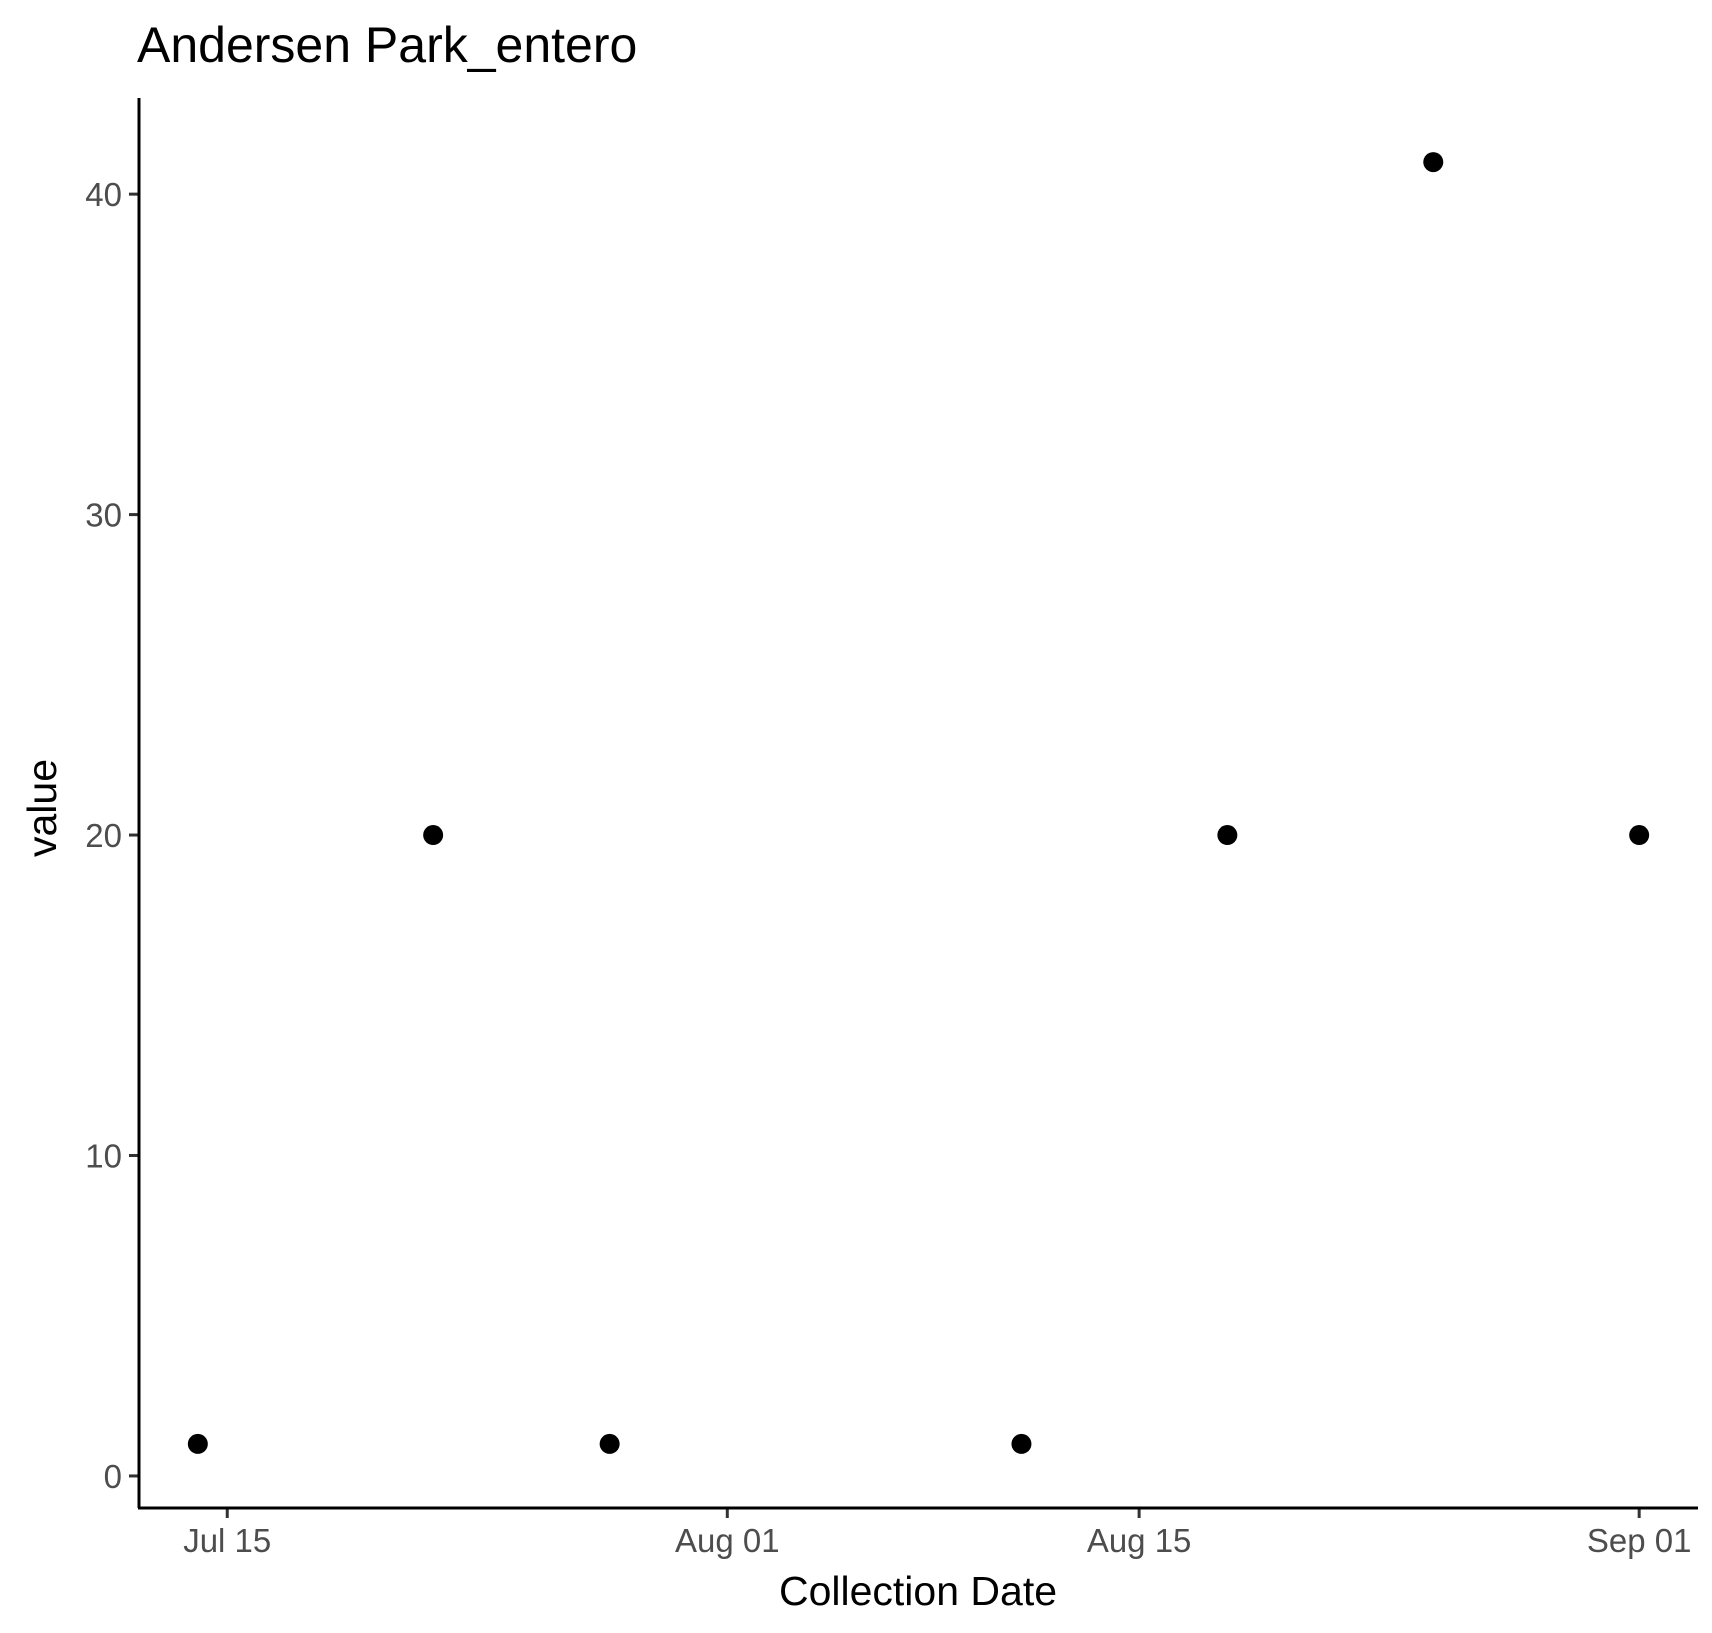  Describe the element at coordinates (103, 835) in the screenshot. I see `y-tick-label: 20` at that location.